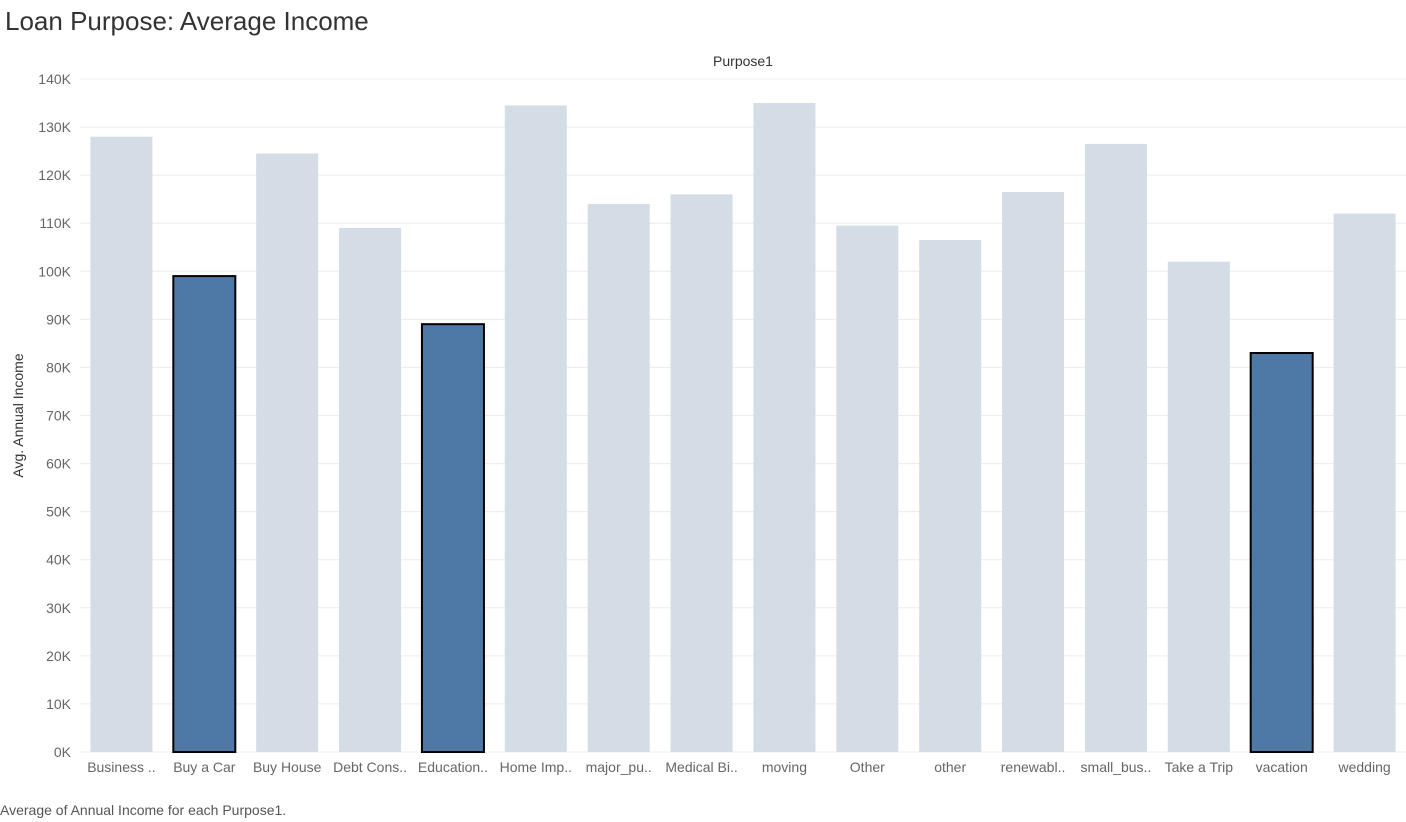 This screenshot has height=822, width=1406. Describe the element at coordinates (59, 656) in the screenshot. I see `y-tick-label: 20K` at that location.